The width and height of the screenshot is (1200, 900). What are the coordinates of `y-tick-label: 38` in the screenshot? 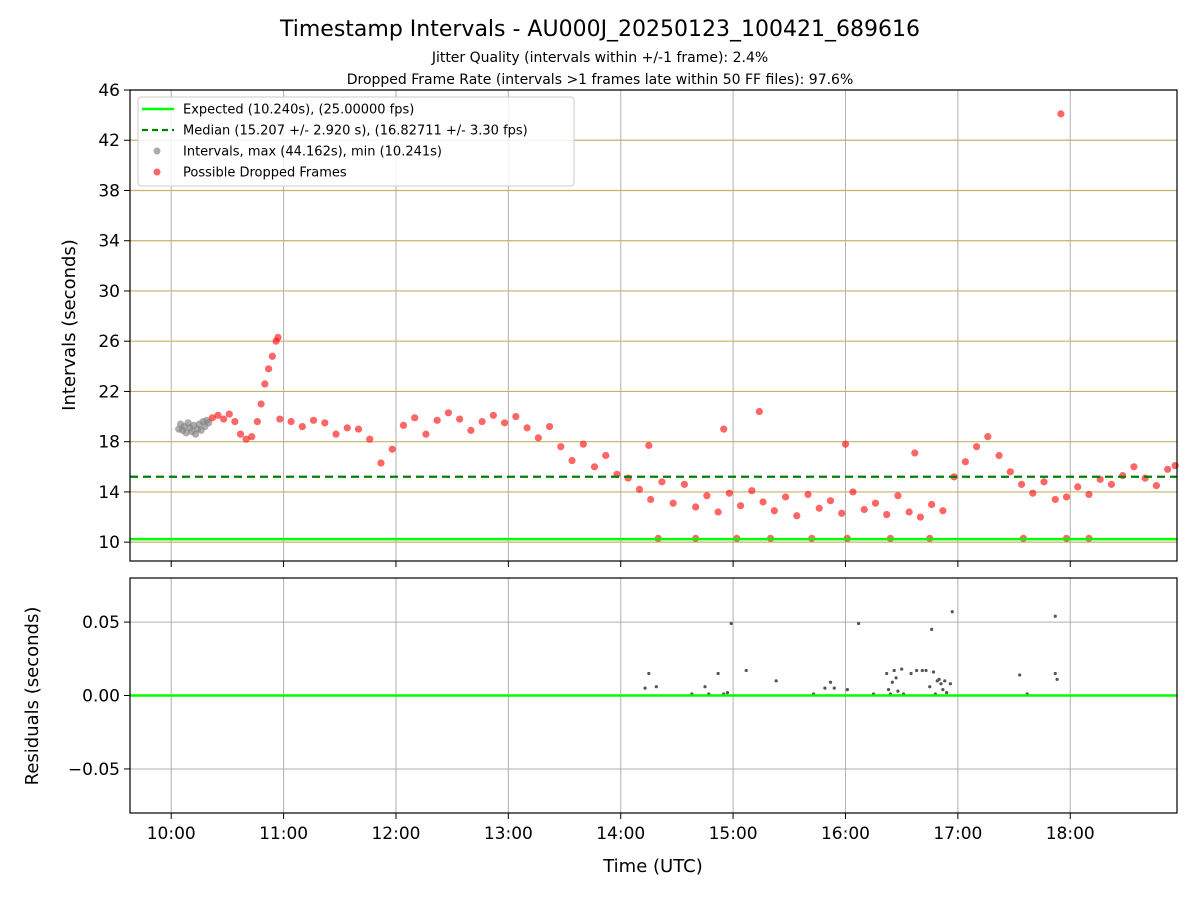 It's located at (109, 191).